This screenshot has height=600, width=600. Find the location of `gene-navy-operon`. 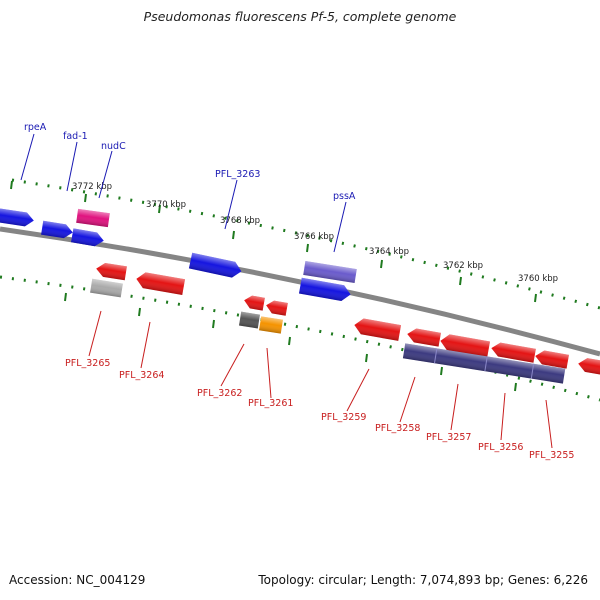

gene-navy-operon is located at coordinates (484, 363).